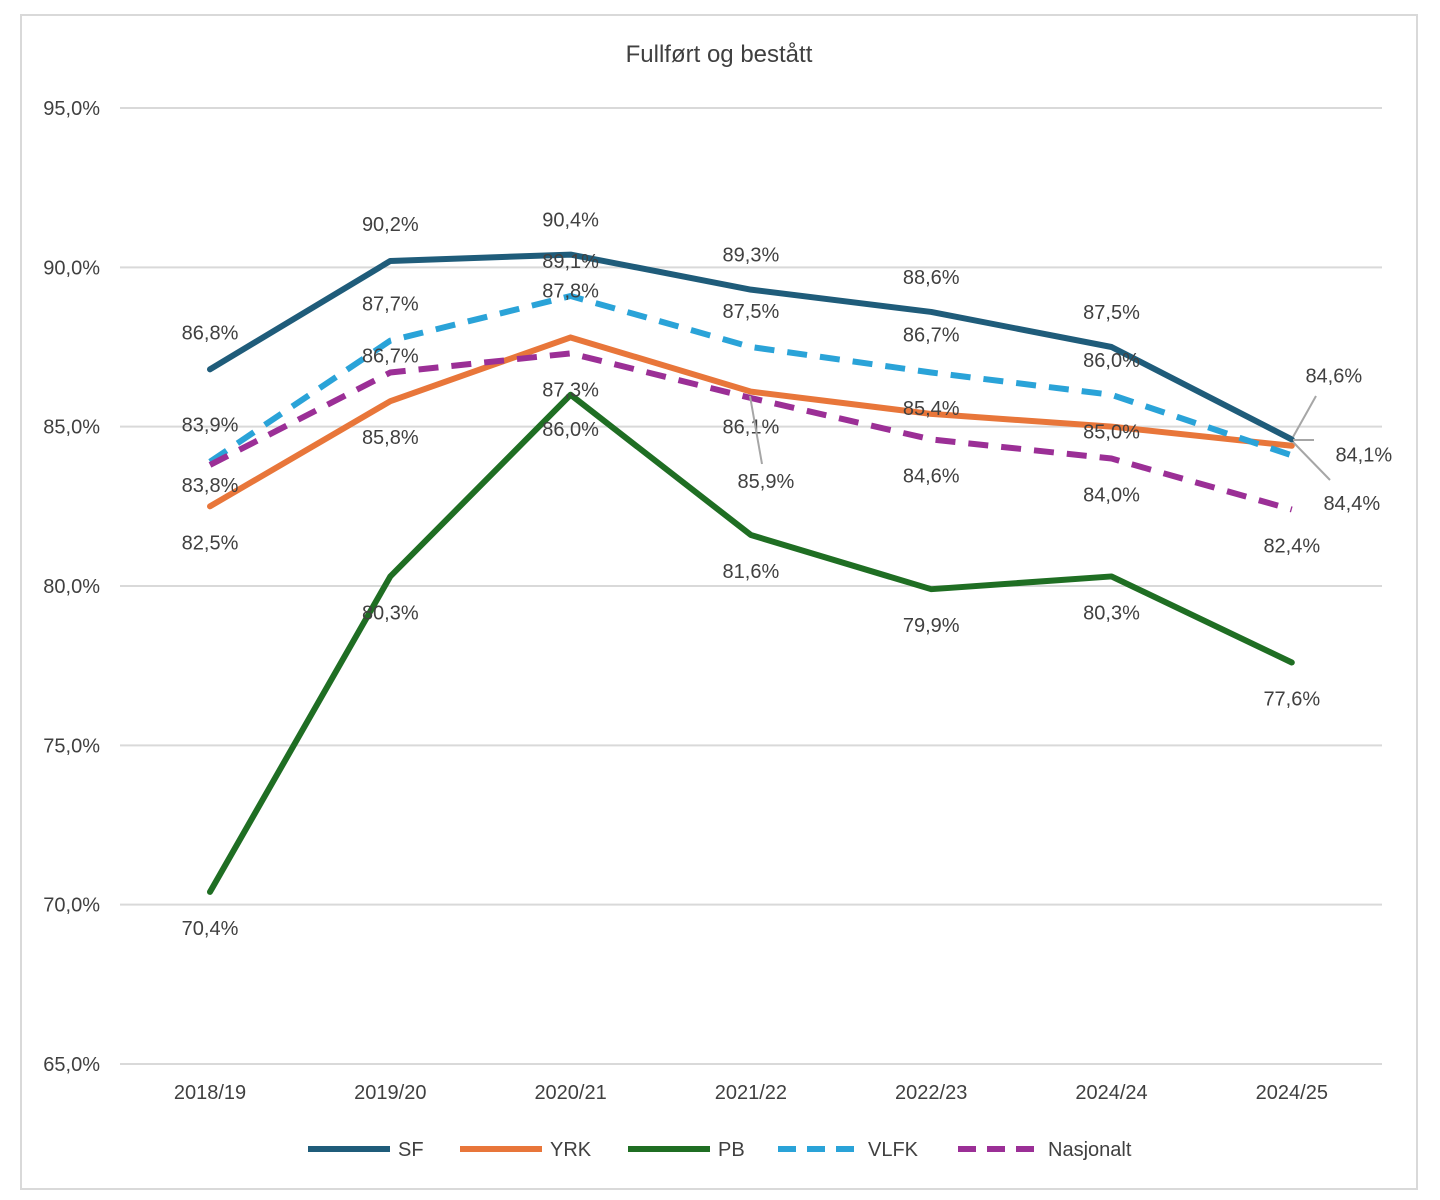 This screenshot has width=1440, height=1200. What do you see at coordinates (1111, 433) in the screenshot?
I see `data-label-yrk: 85,0%` at bounding box center [1111, 433].